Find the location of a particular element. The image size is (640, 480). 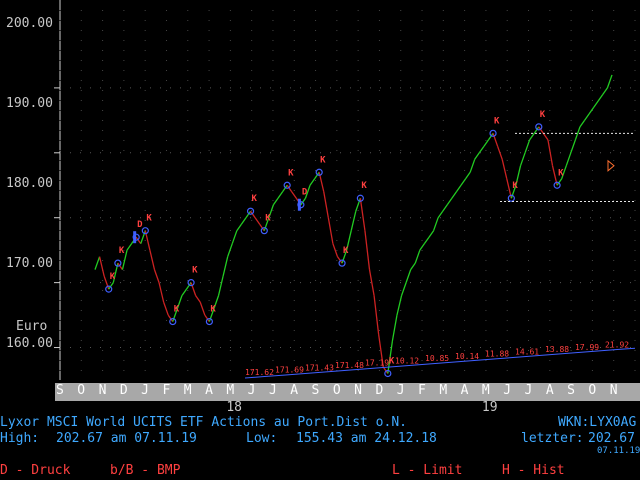

hotkey-hist: H - Hist is located at coordinates (533, 470).